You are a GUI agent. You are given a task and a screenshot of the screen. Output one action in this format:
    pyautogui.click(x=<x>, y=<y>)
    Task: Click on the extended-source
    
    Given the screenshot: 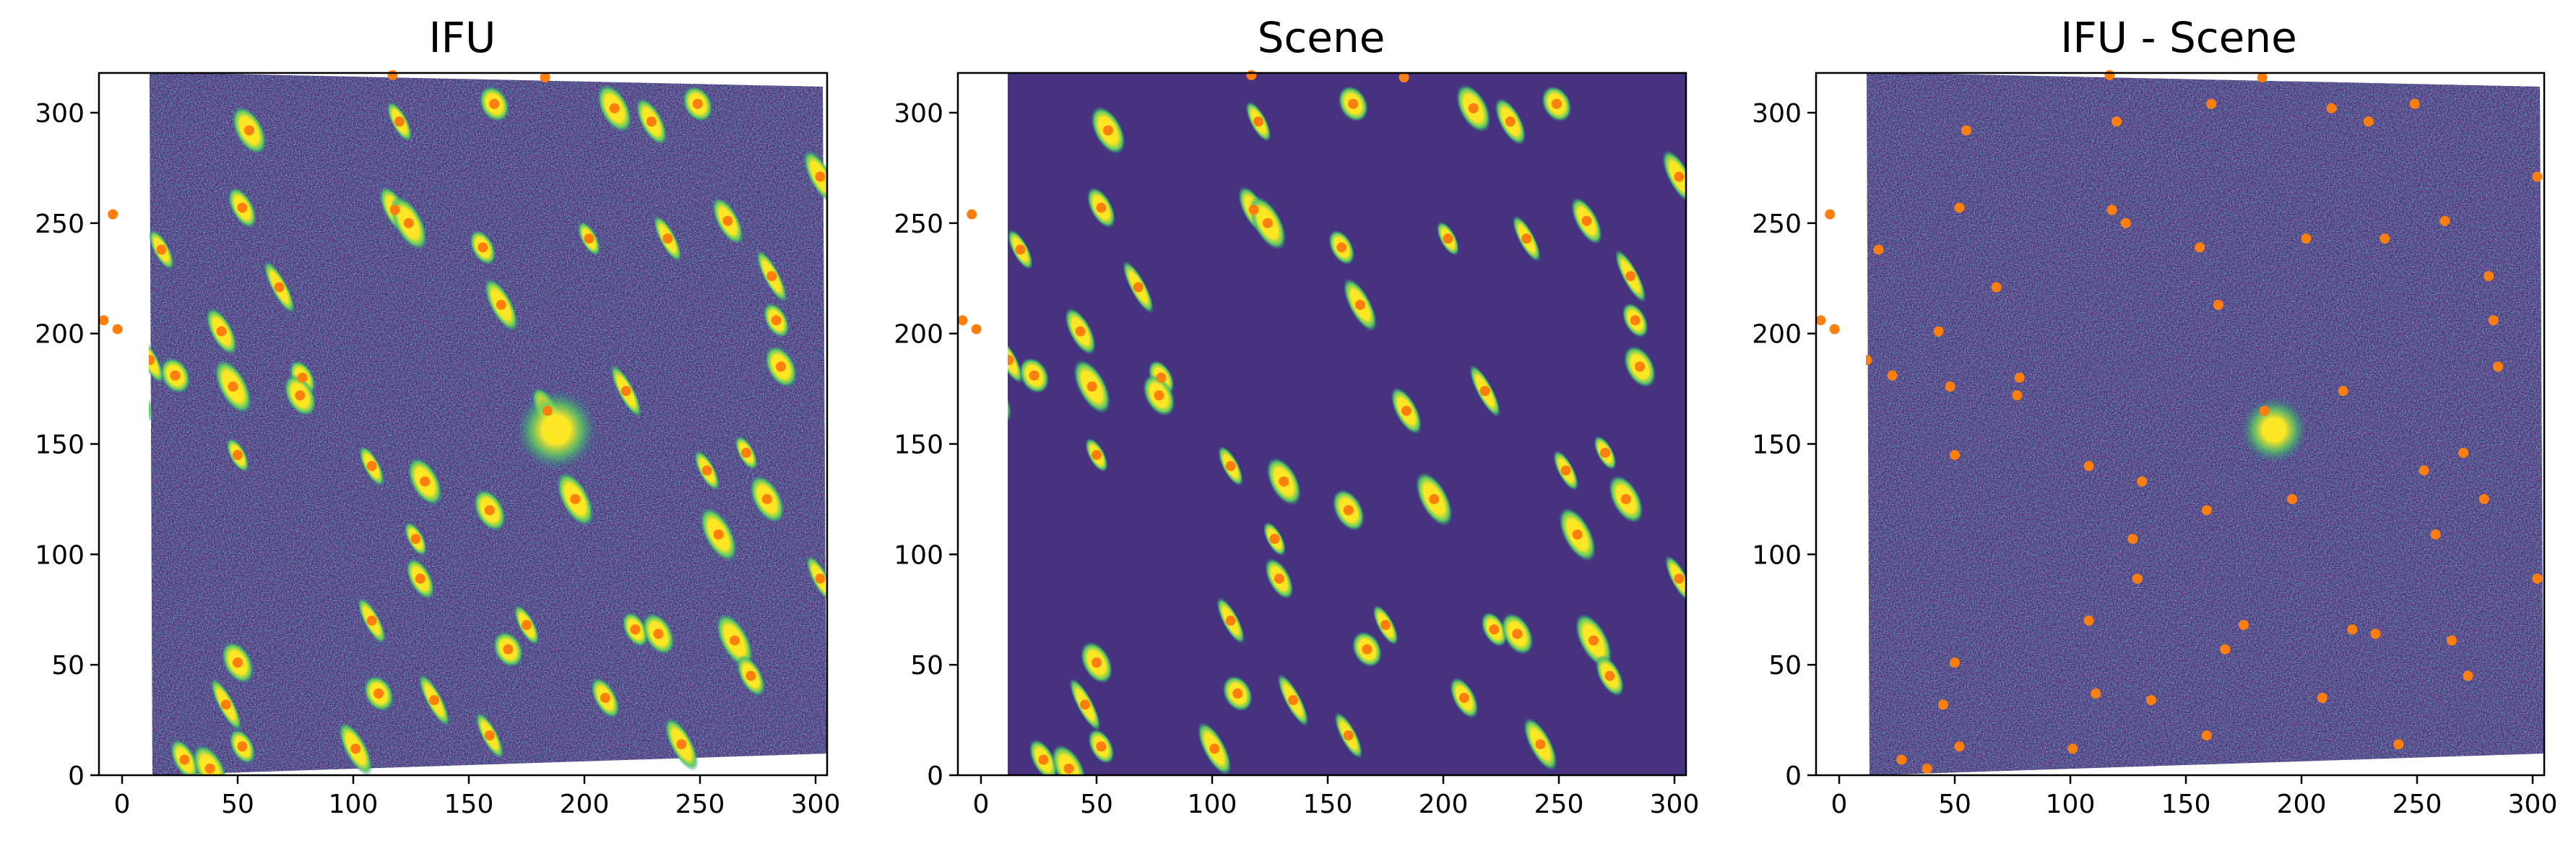 What is the action you would take?
    pyautogui.click(x=557, y=430)
    